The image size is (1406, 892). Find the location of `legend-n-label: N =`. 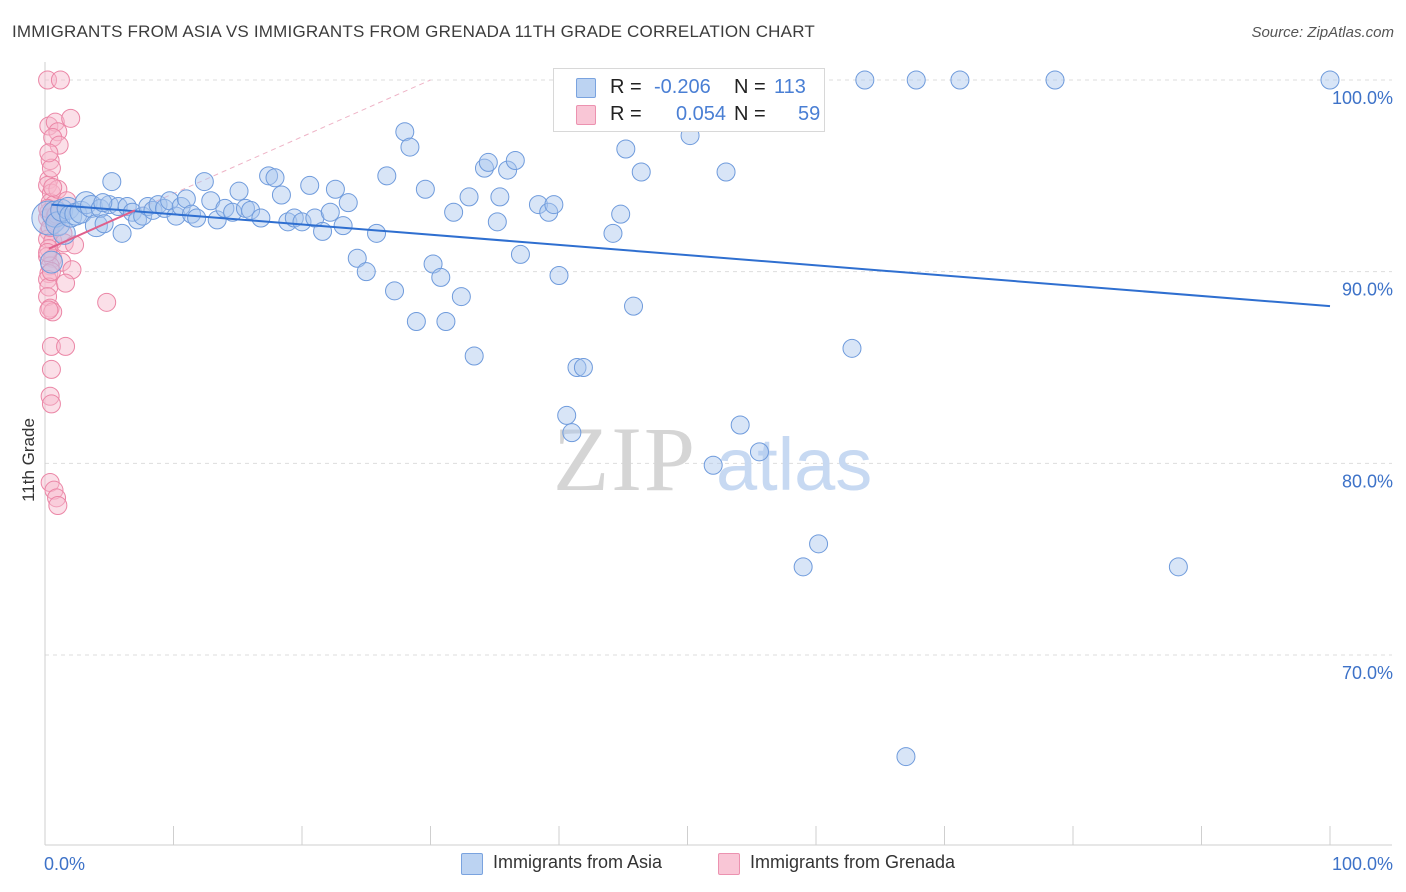

legend-n-label: N = is located at coordinates (750, 87).